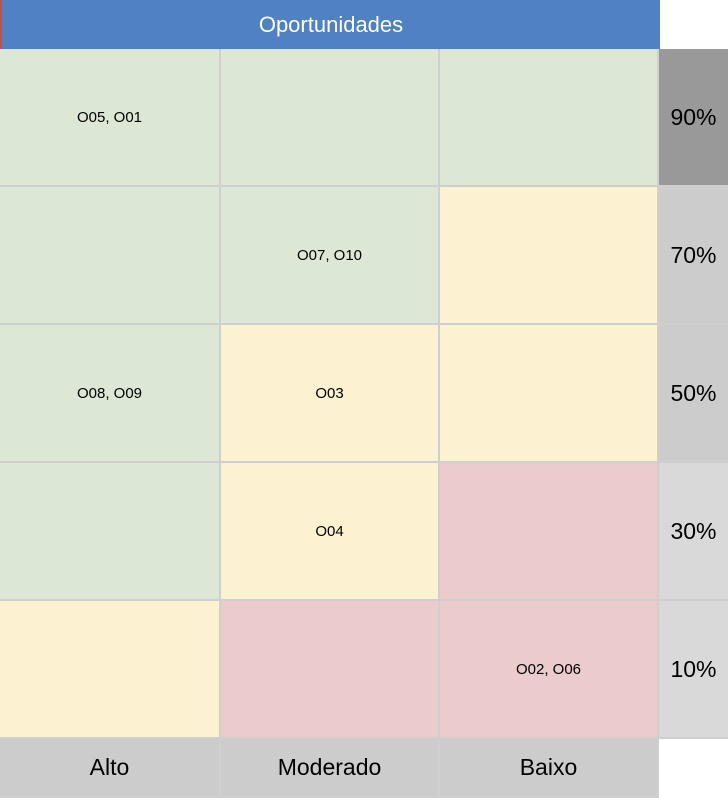 This screenshot has height=798, width=728. I want to click on cell-r3-baixo, so click(549, 394).